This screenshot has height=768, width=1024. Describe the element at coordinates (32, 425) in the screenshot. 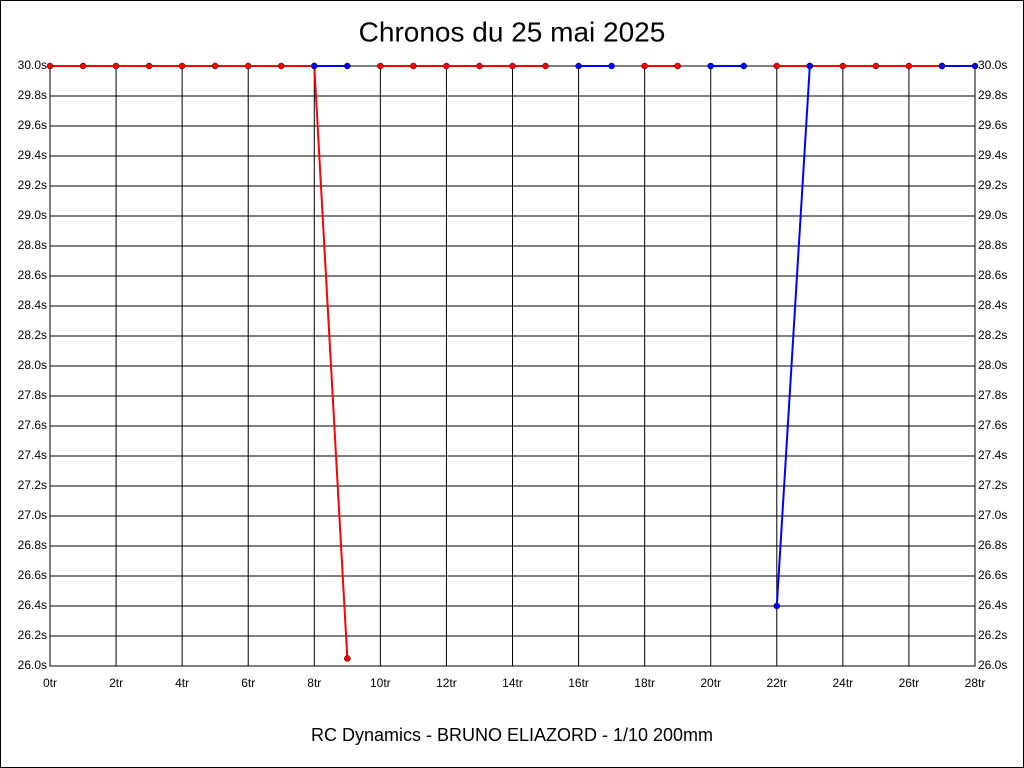

I see `y-tick-label: 27.6s` at that location.